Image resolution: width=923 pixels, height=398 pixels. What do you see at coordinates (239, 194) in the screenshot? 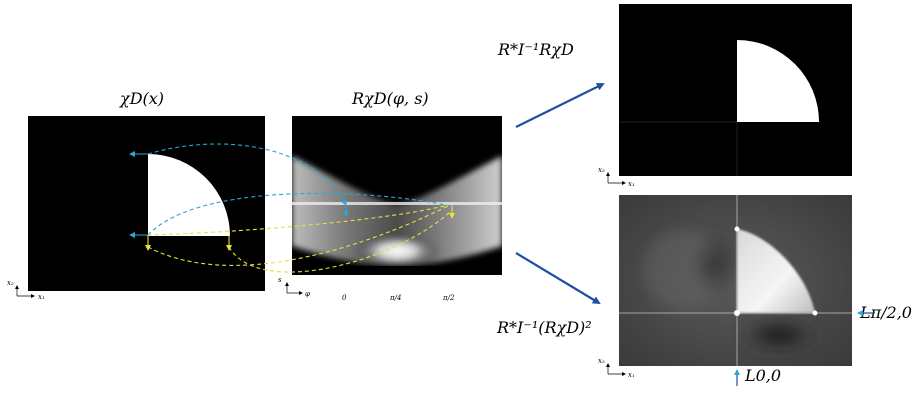
I see `cyan-small-arrows` at bounding box center [239, 194].